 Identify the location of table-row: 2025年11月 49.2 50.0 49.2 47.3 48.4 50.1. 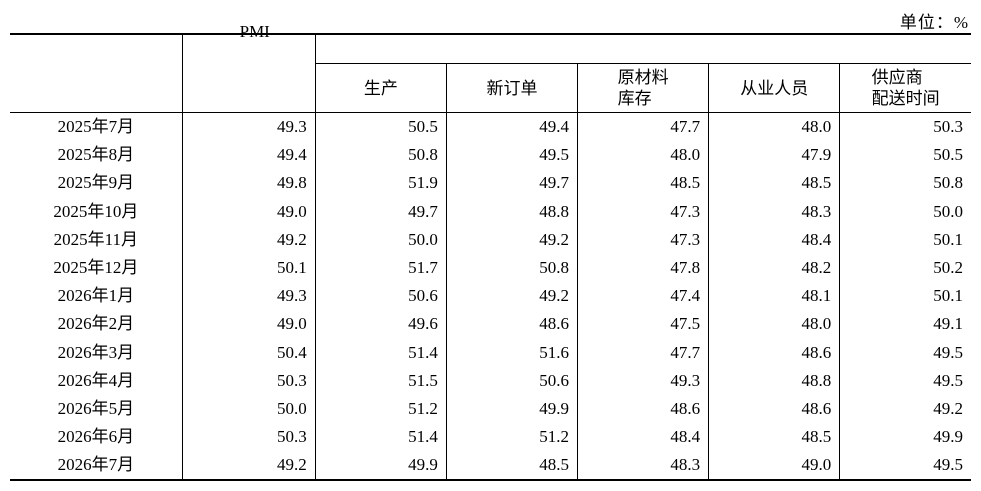
(490, 239).